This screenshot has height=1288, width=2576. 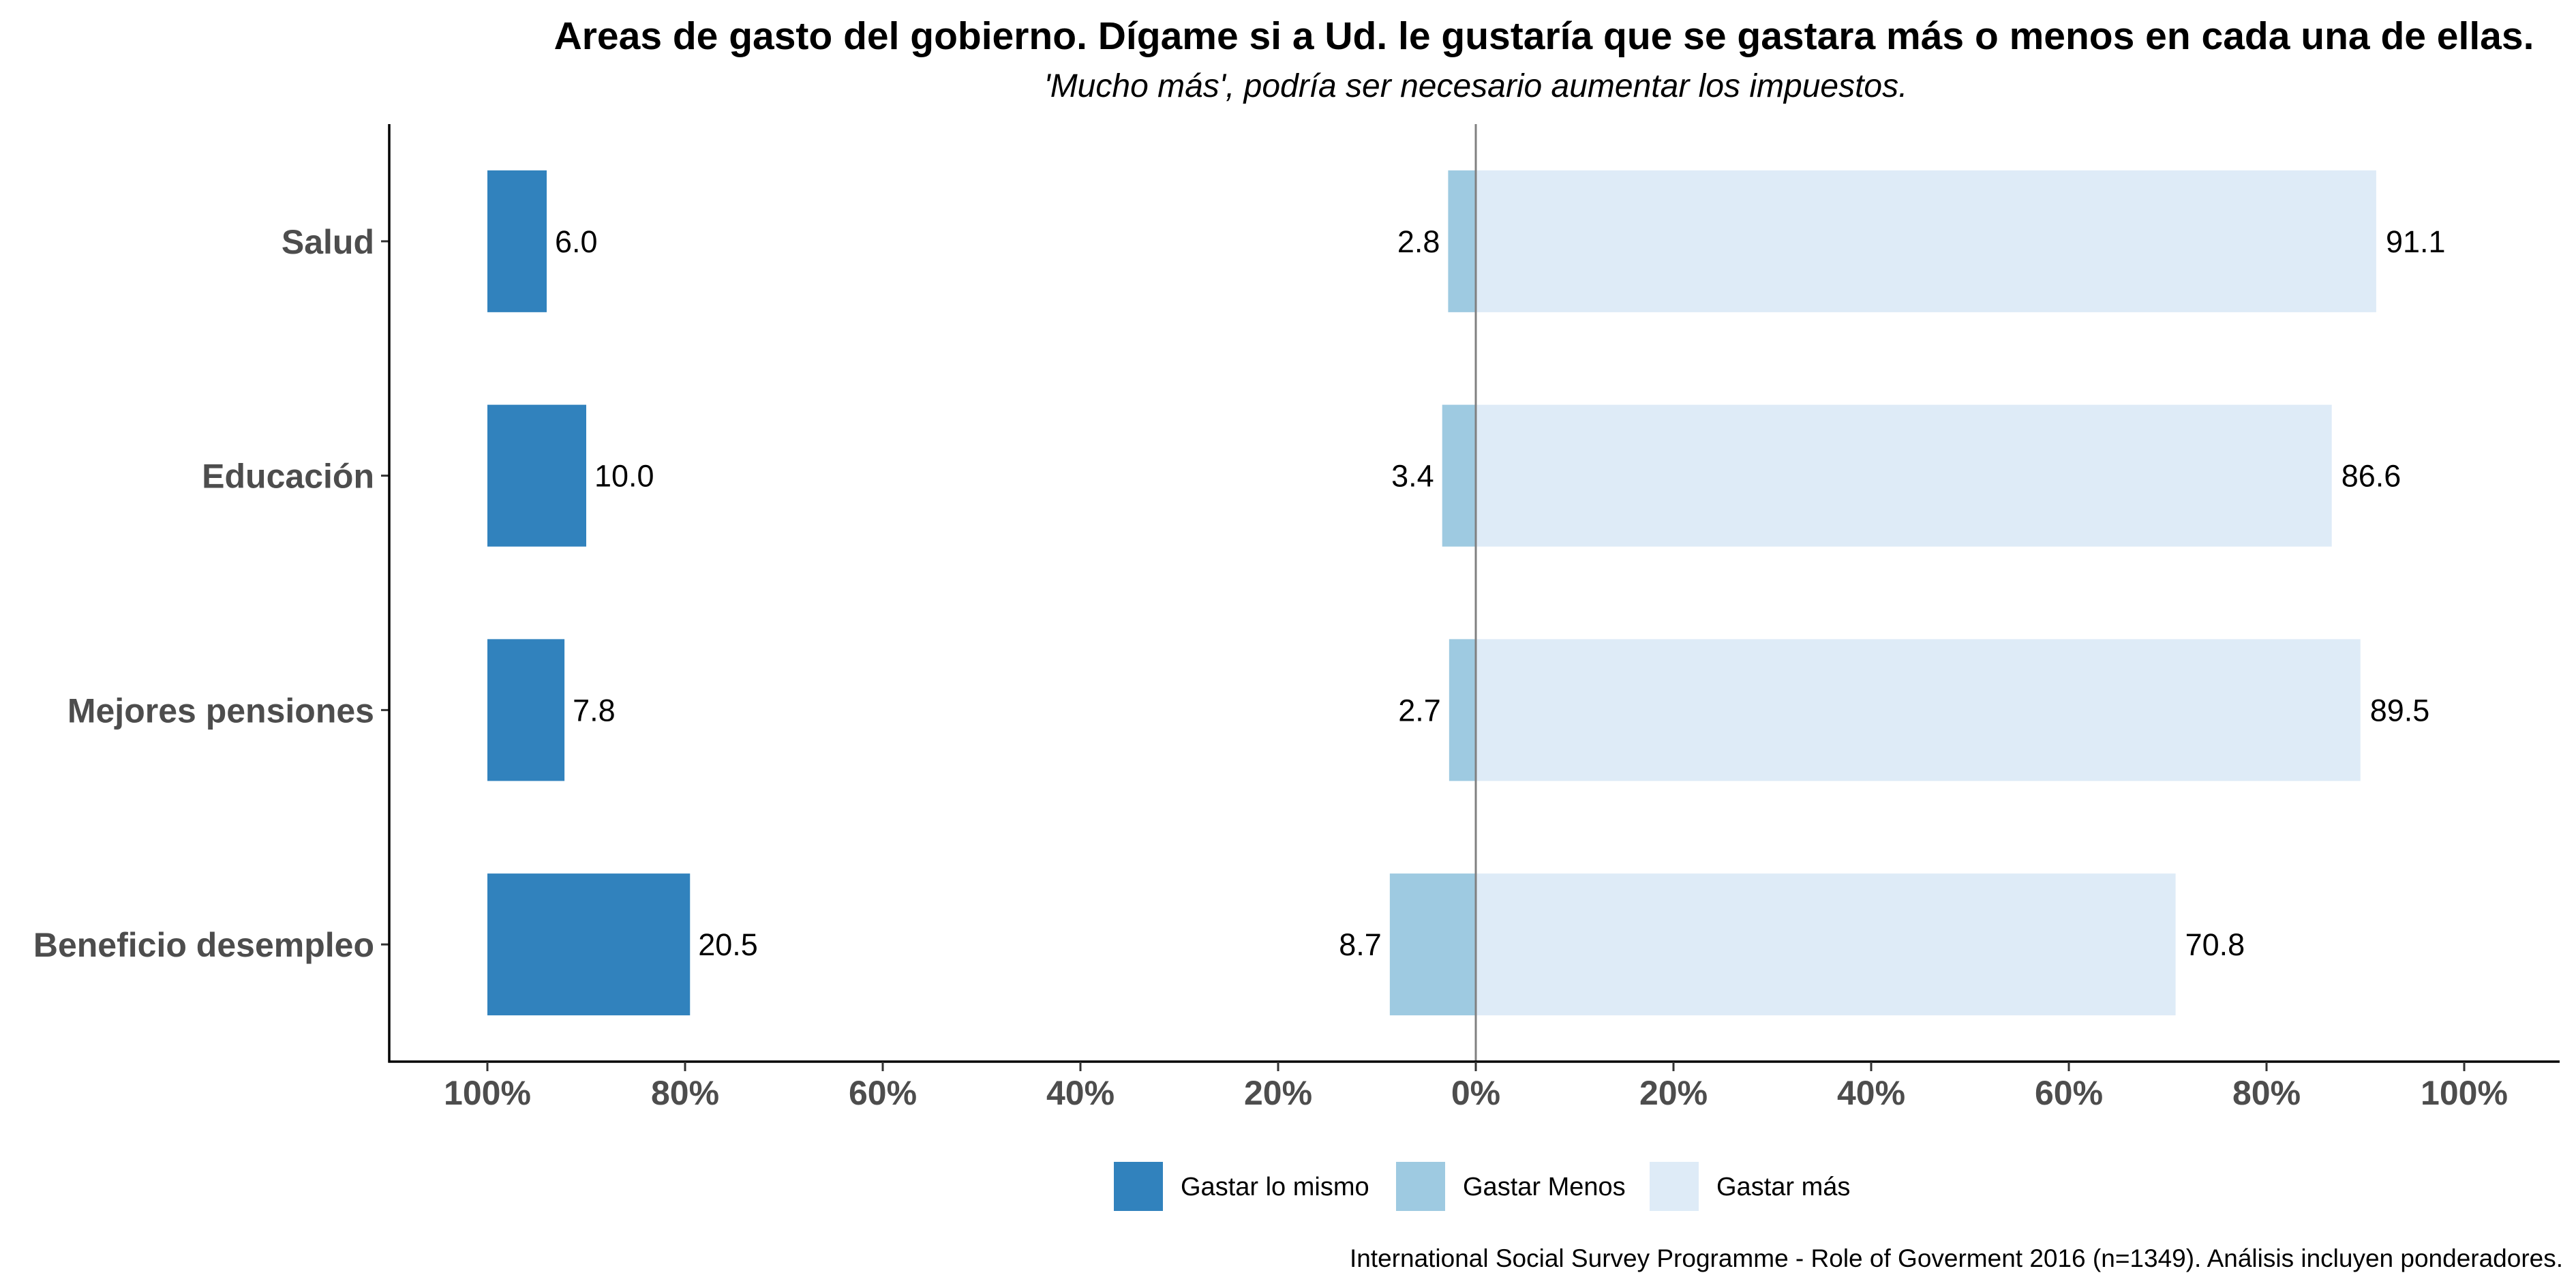 I want to click on x-tick-label: 0%, so click(x=1475, y=1093).